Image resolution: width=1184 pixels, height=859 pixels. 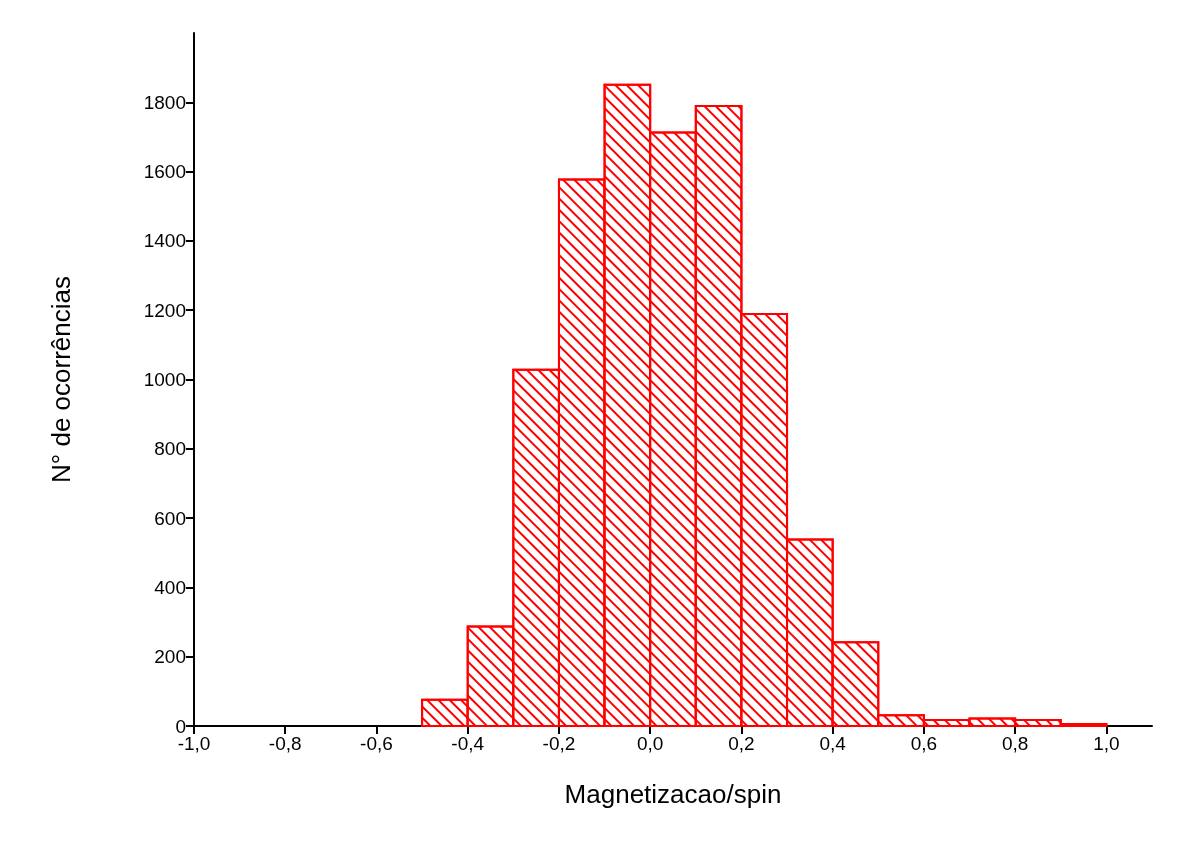 What do you see at coordinates (164, 310) in the screenshot?
I see `y-tick-label: 1200` at bounding box center [164, 310].